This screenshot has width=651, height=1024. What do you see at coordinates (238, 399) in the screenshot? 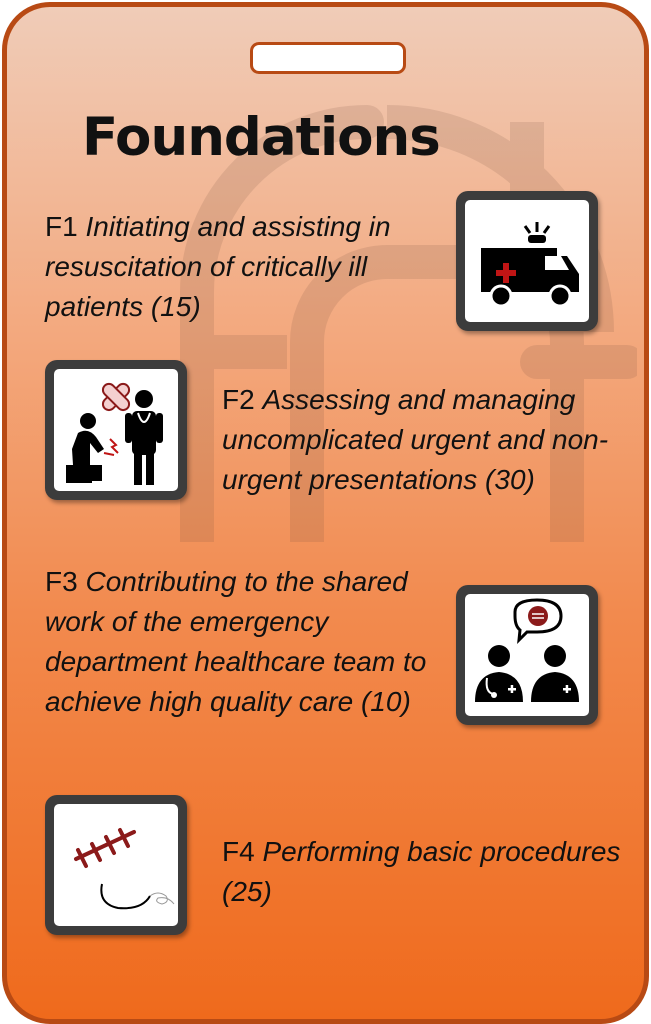
I see `item-code: F2` at bounding box center [238, 399].